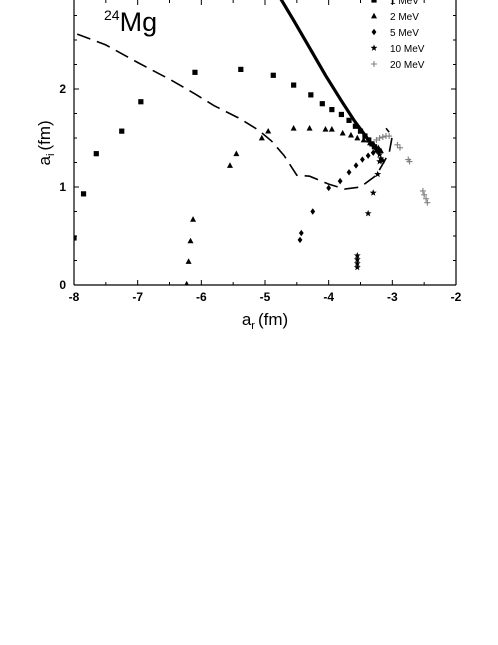 The image size is (498, 645). I want to click on x-axis-title-main: a, so click(247, 319).